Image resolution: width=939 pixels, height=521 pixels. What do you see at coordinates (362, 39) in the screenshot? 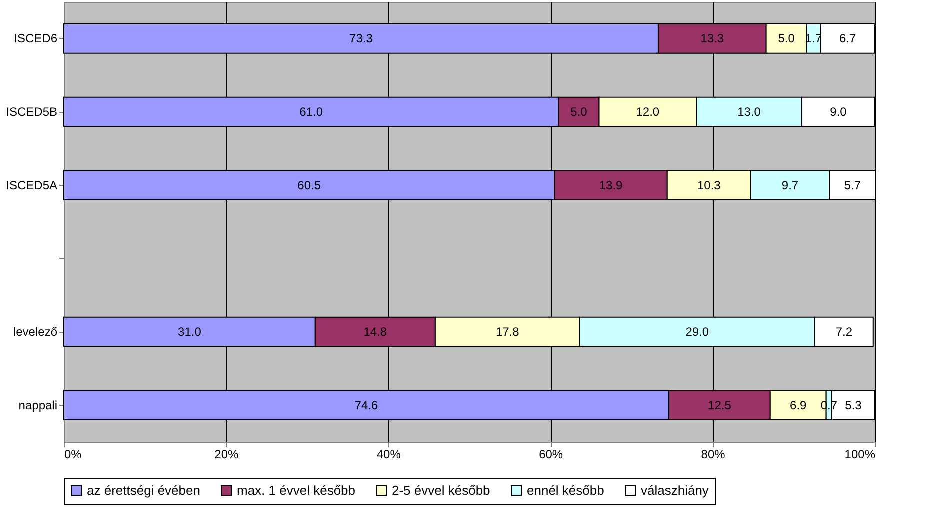
I see `data-label: 73.3` at bounding box center [362, 39].